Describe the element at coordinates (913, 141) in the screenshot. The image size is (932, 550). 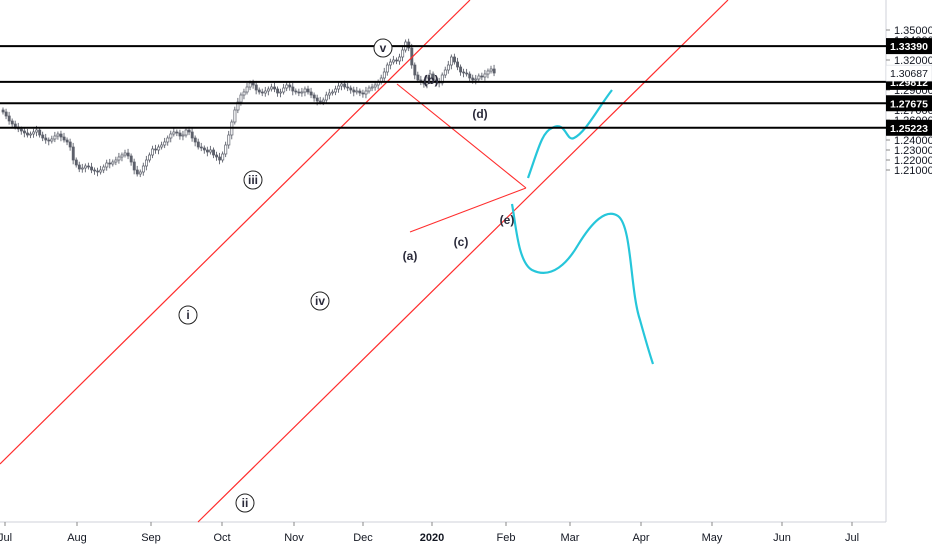
I see `price-tick-label: 1.24000` at that location.